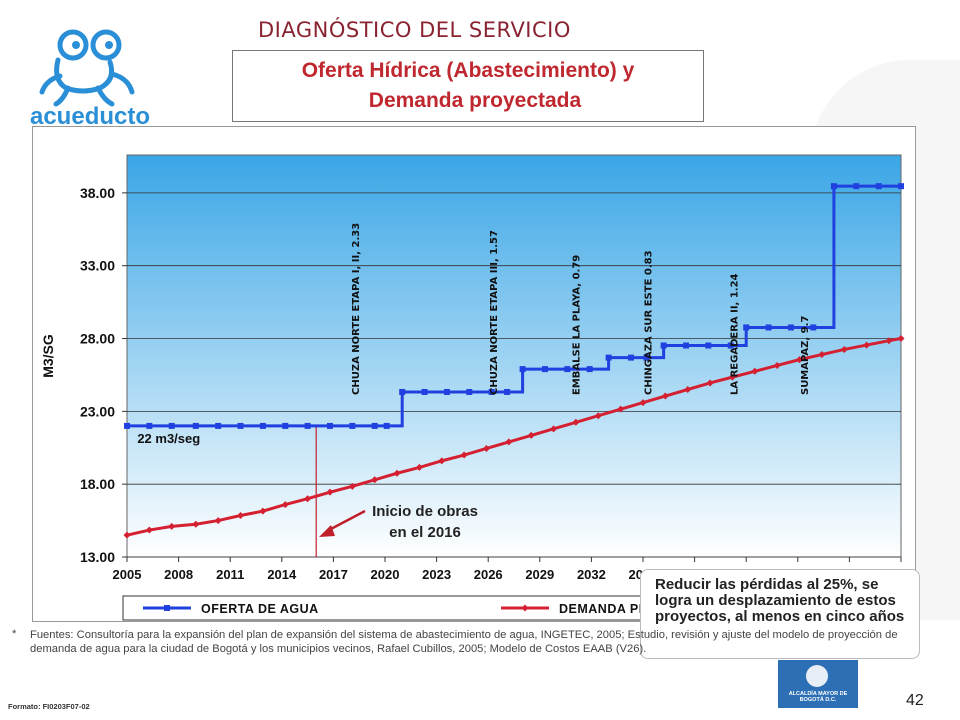 This screenshot has width=960, height=720. I want to click on x-tick-label: 2011, so click(230, 574).